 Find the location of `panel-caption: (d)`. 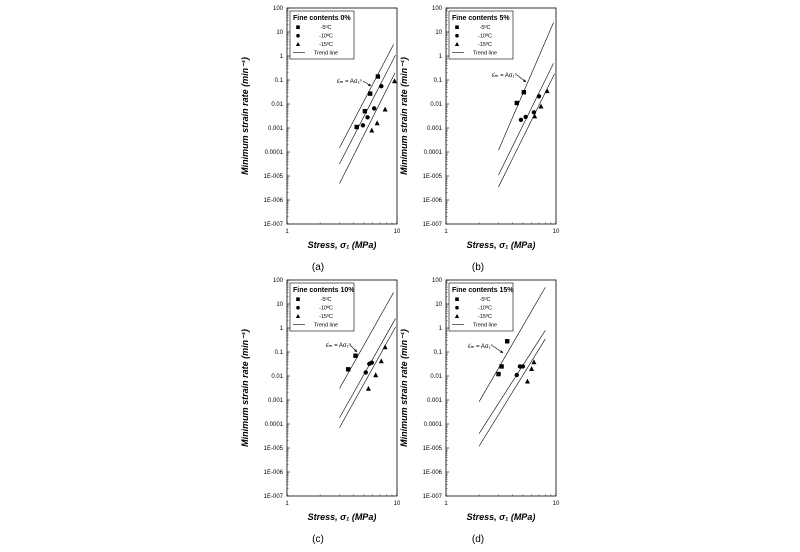

panel-caption: (d) is located at coordinates (478, 539).